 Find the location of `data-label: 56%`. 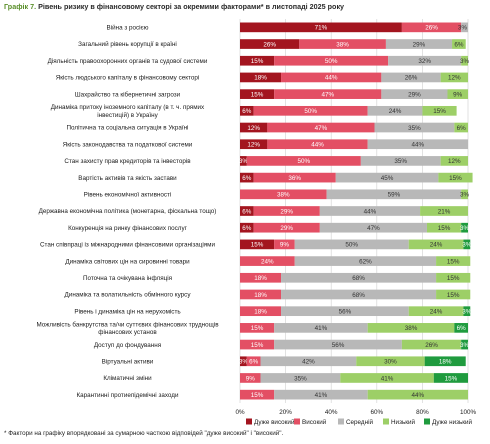

data-label: 56% is located at coordinates (338, 345).